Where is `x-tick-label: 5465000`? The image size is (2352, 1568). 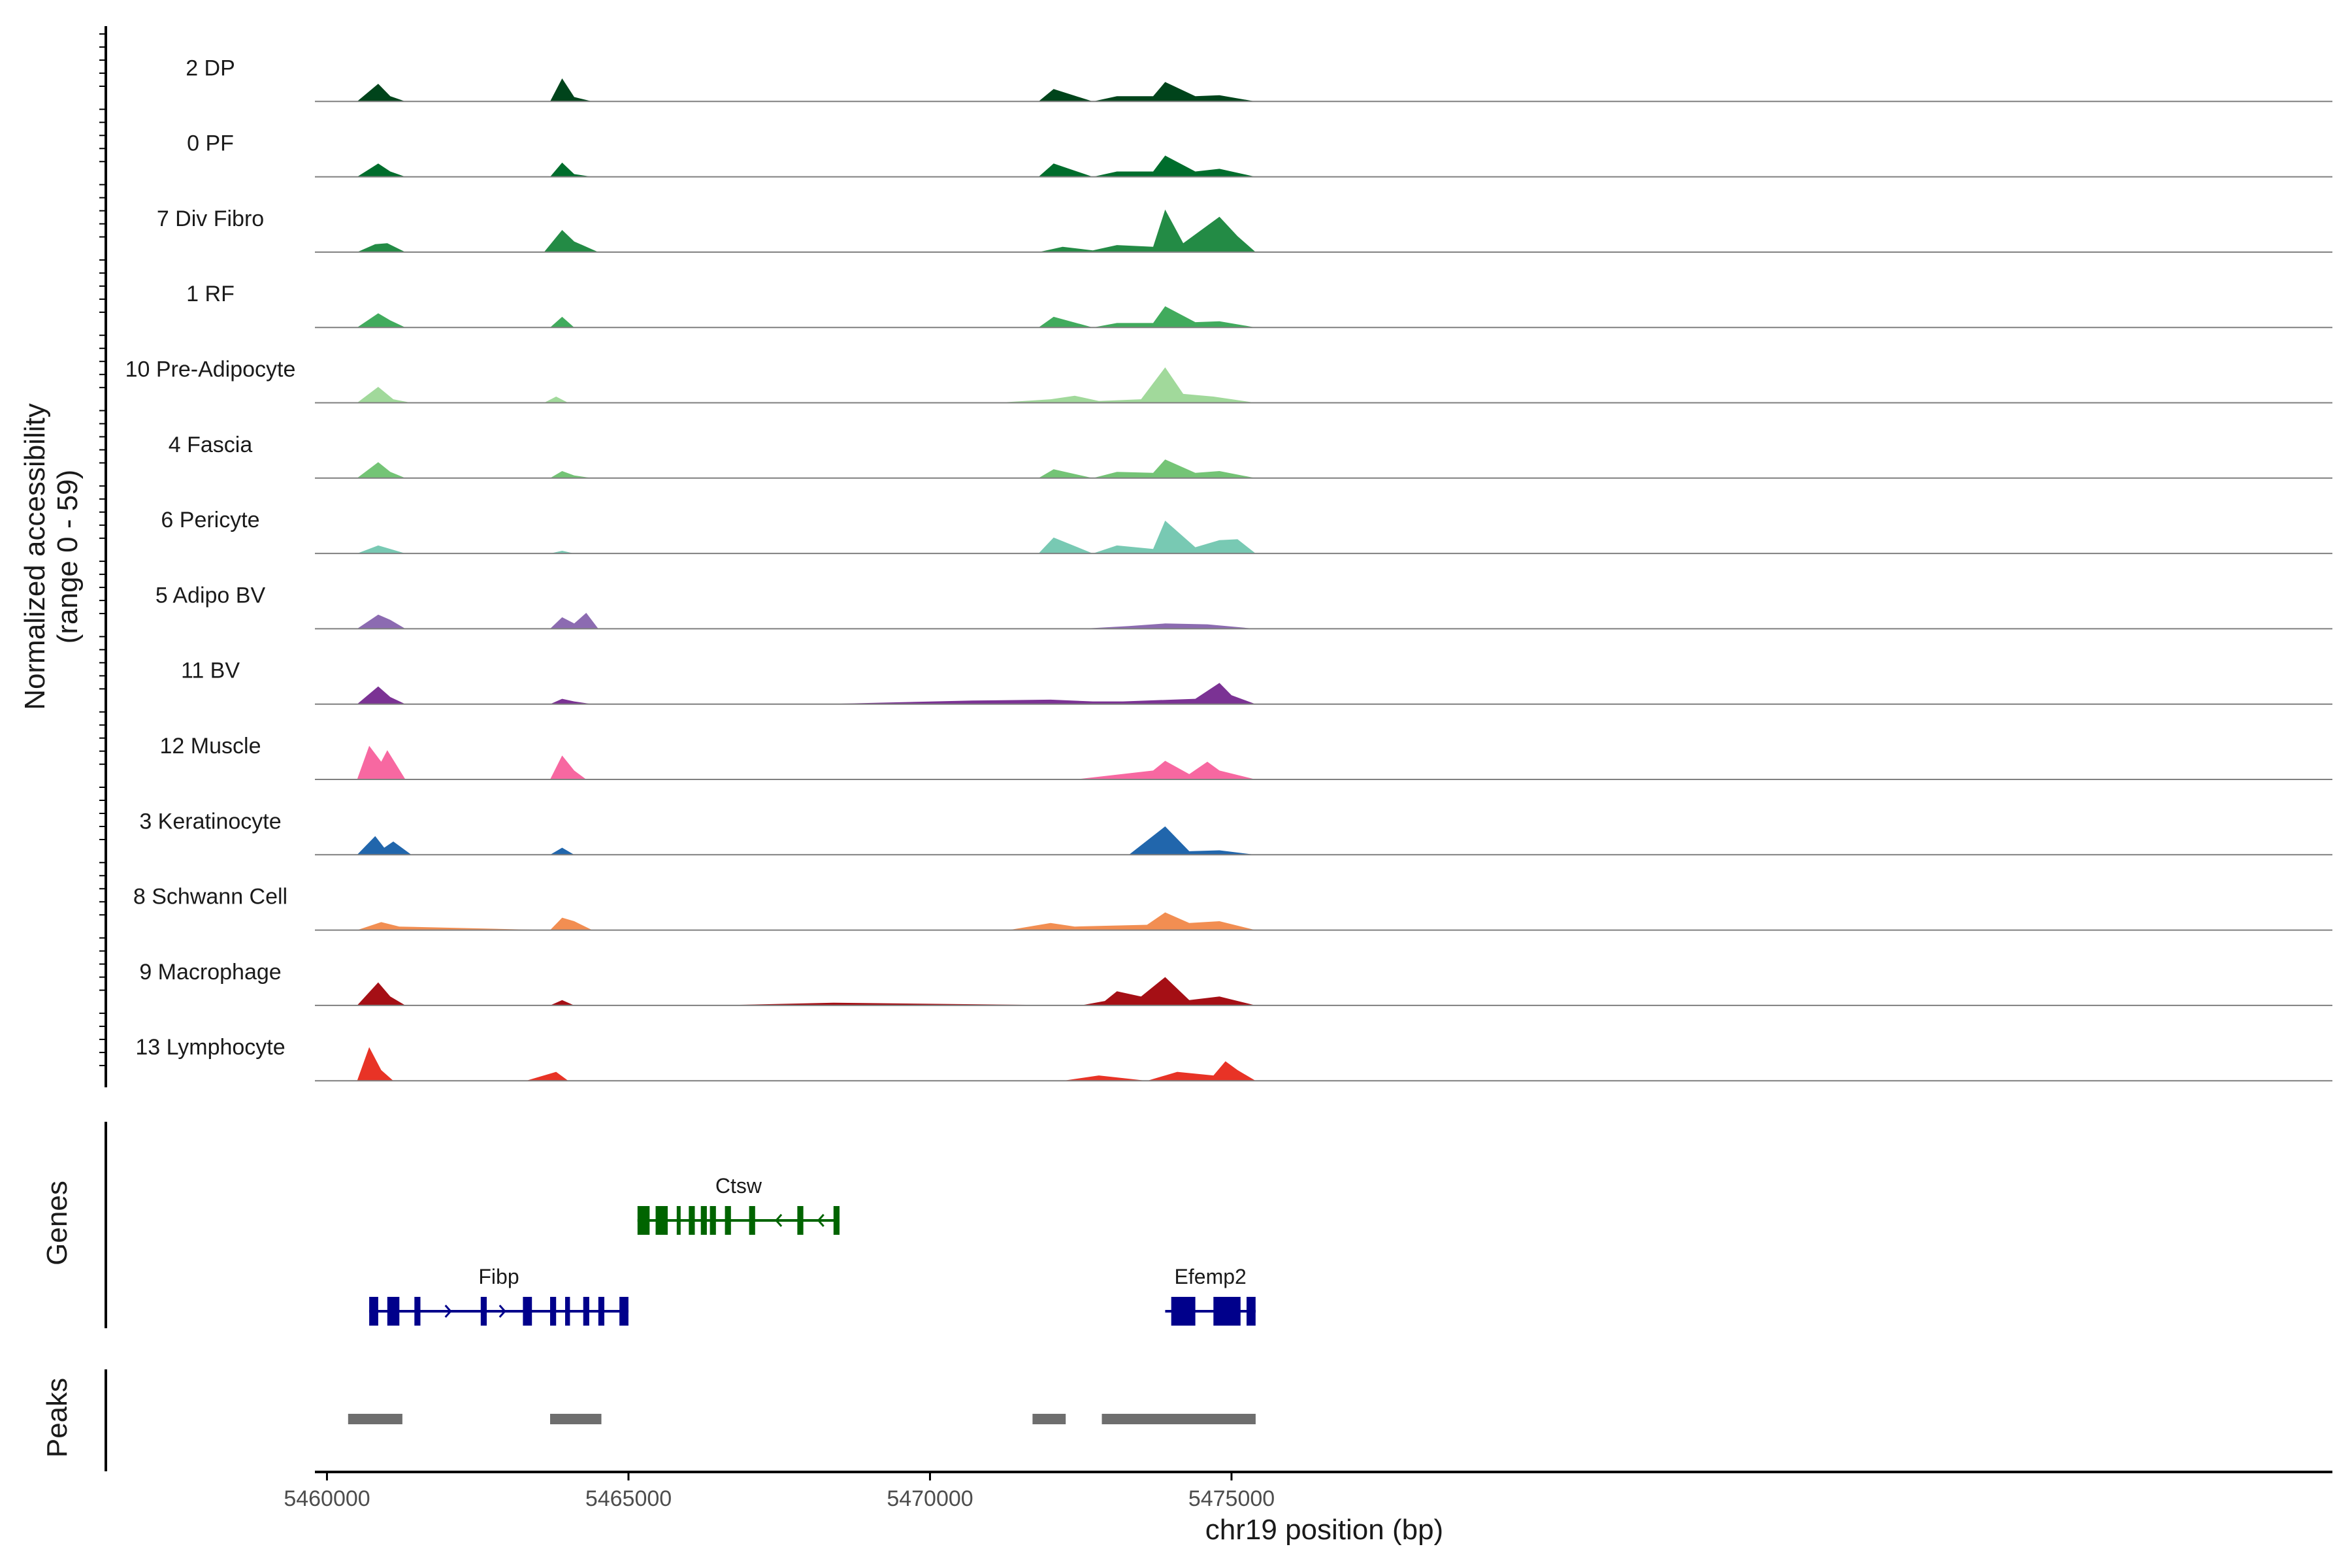 x-tick-label: 5465000 is located at coordinates (628, 1498).